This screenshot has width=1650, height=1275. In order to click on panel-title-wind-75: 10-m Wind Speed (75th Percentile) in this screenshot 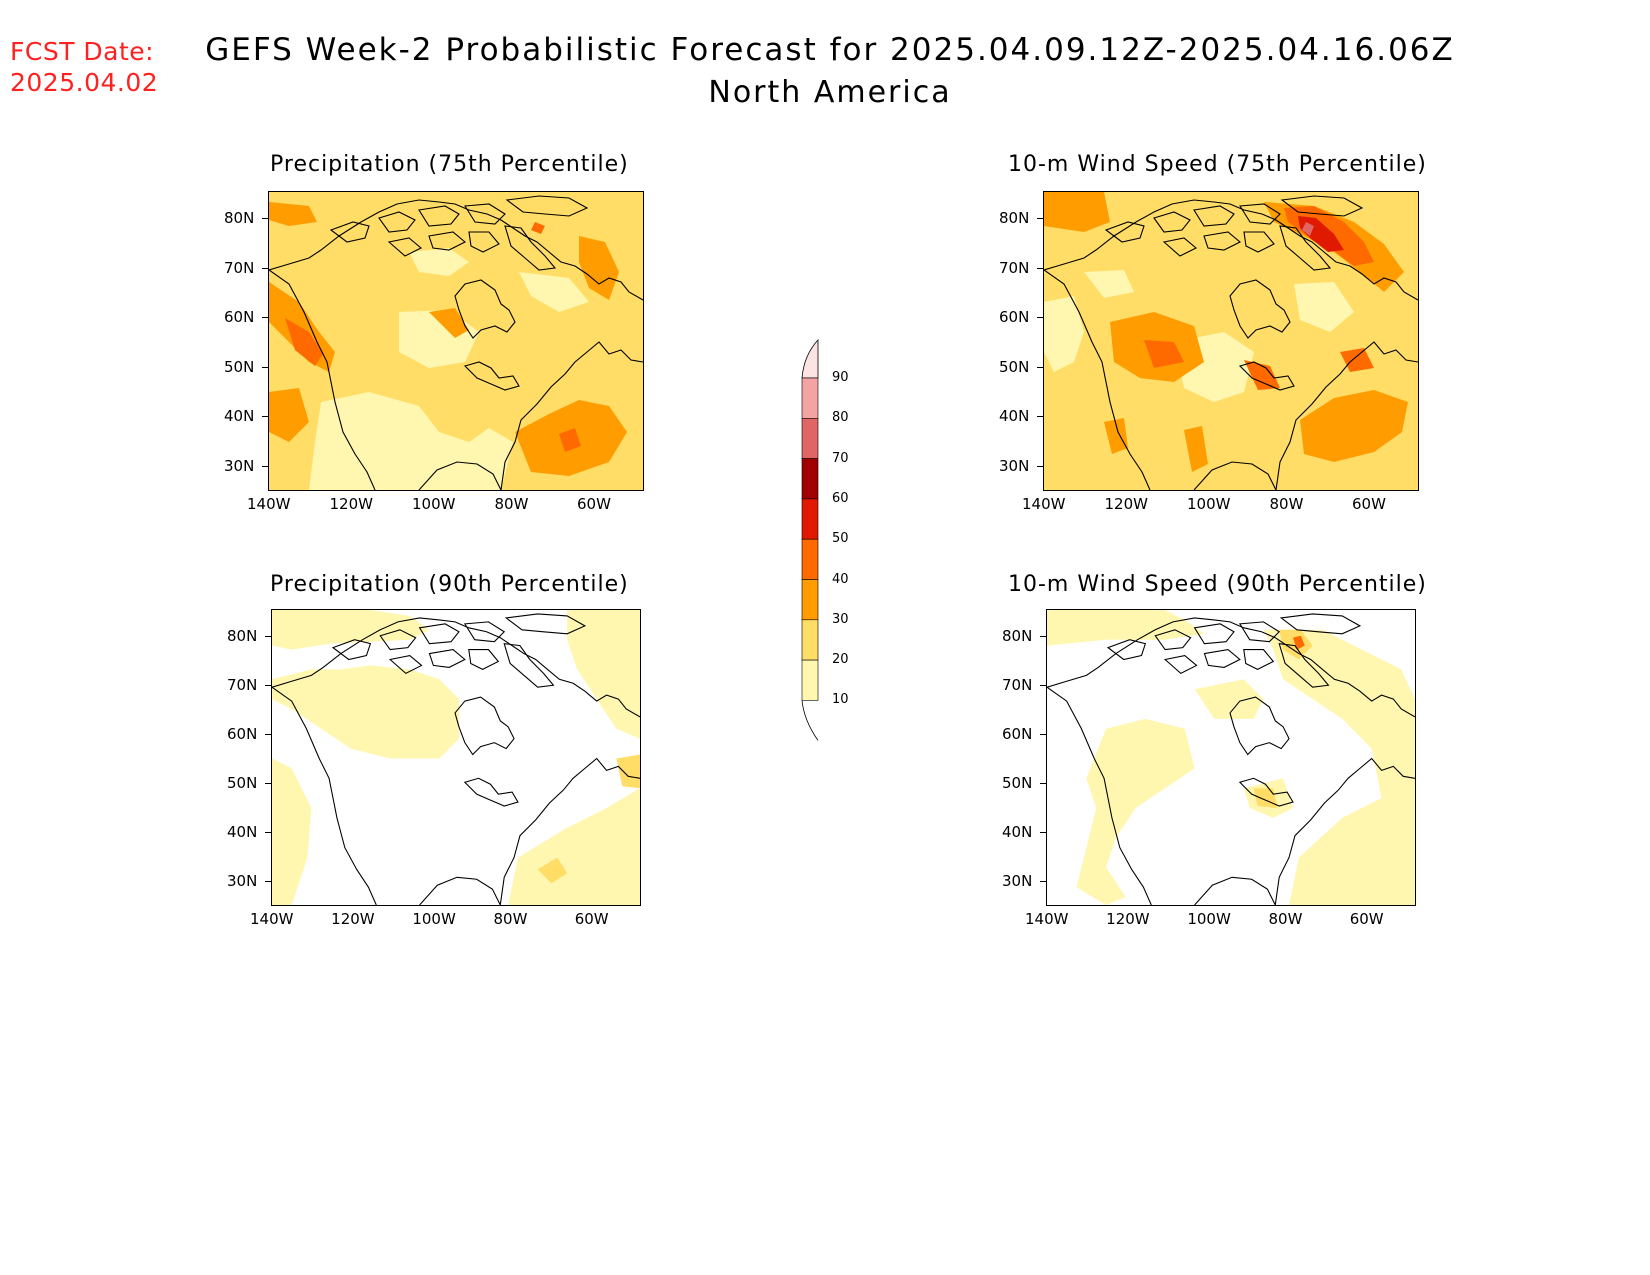, I will do `click(1217, 164)`.